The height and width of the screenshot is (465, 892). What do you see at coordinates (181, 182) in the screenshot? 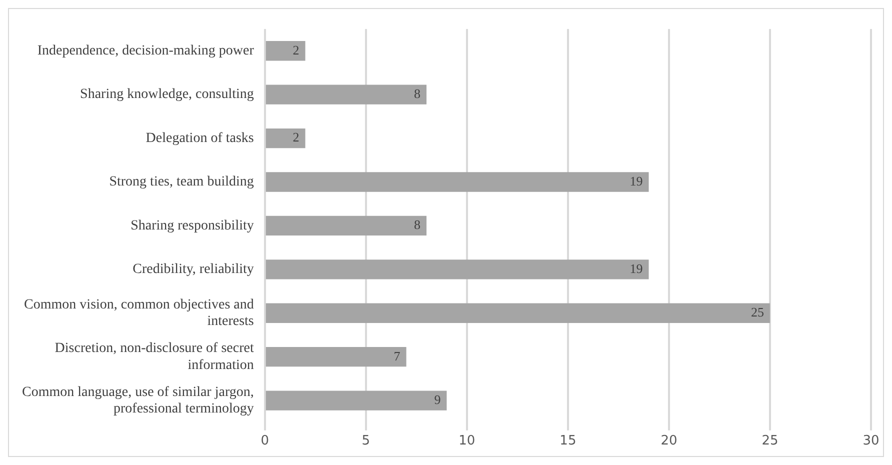
I see `y-tick-label: Strong ties, team building` at bounding box center [181, 182].